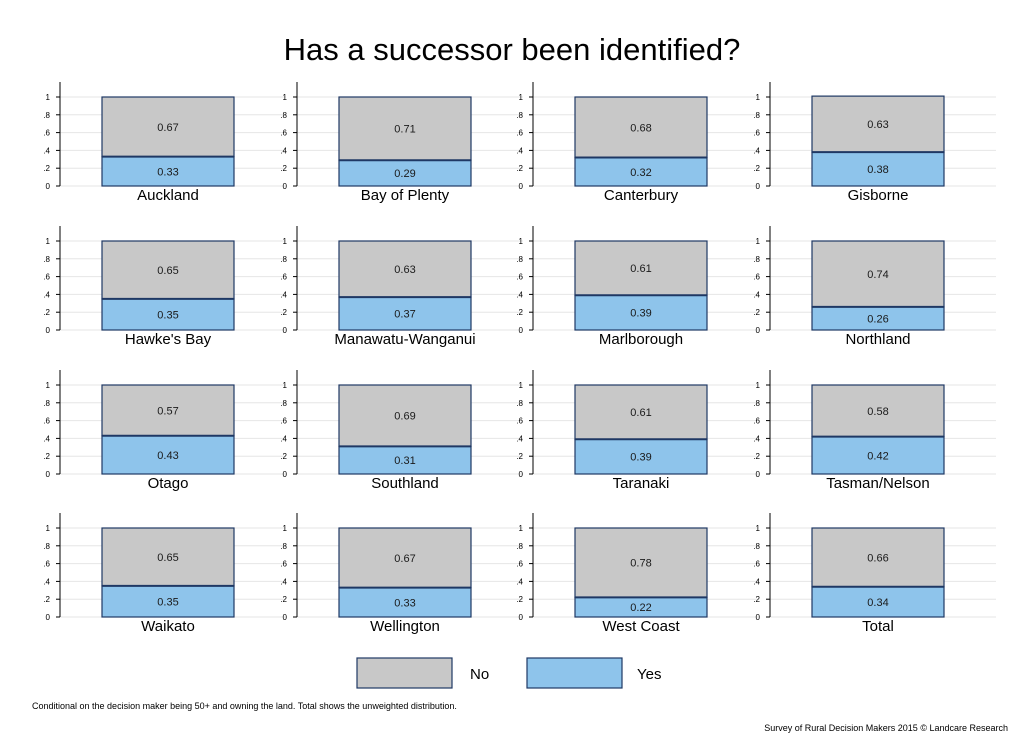  Describe the element at coordinates (641, 195) in the screenshot. I see `panel-label: Canterbury` at that location.